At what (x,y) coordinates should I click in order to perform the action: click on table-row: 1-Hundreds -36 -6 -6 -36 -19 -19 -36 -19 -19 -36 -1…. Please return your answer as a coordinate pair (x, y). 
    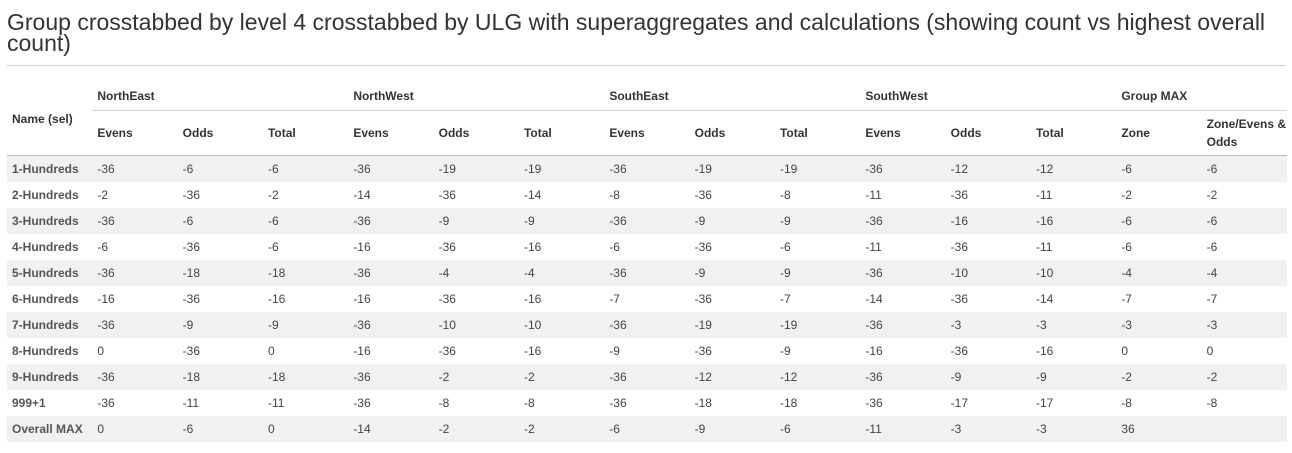
    Looking at the image, I should click on (647, 168).